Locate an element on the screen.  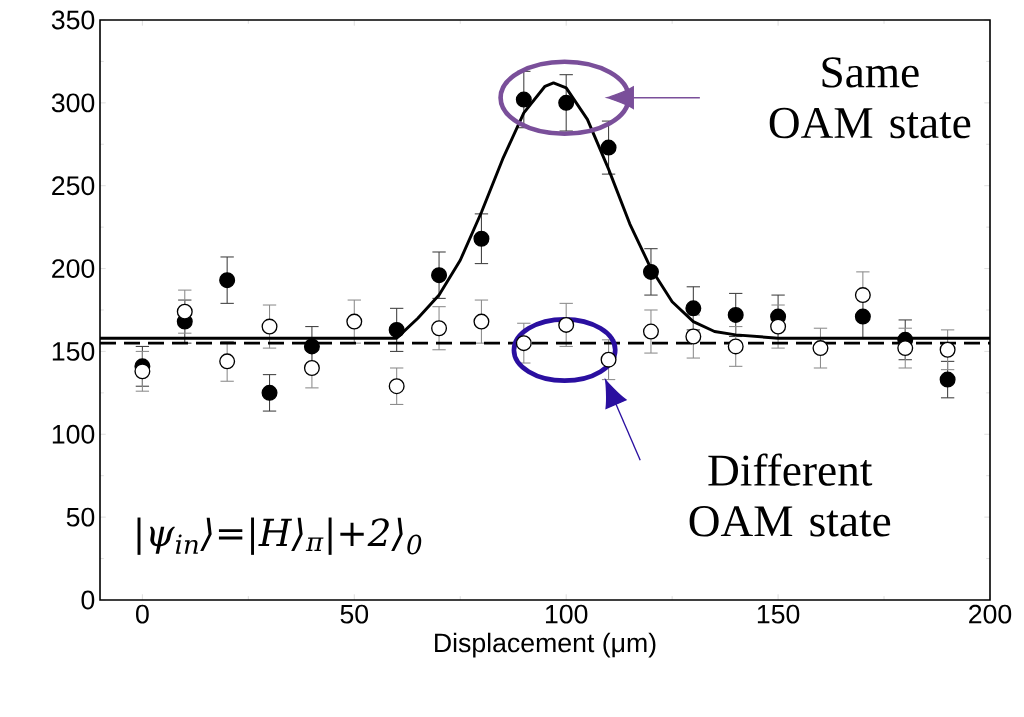
y-tick-label: 250 is located at coordinates (73, 186).